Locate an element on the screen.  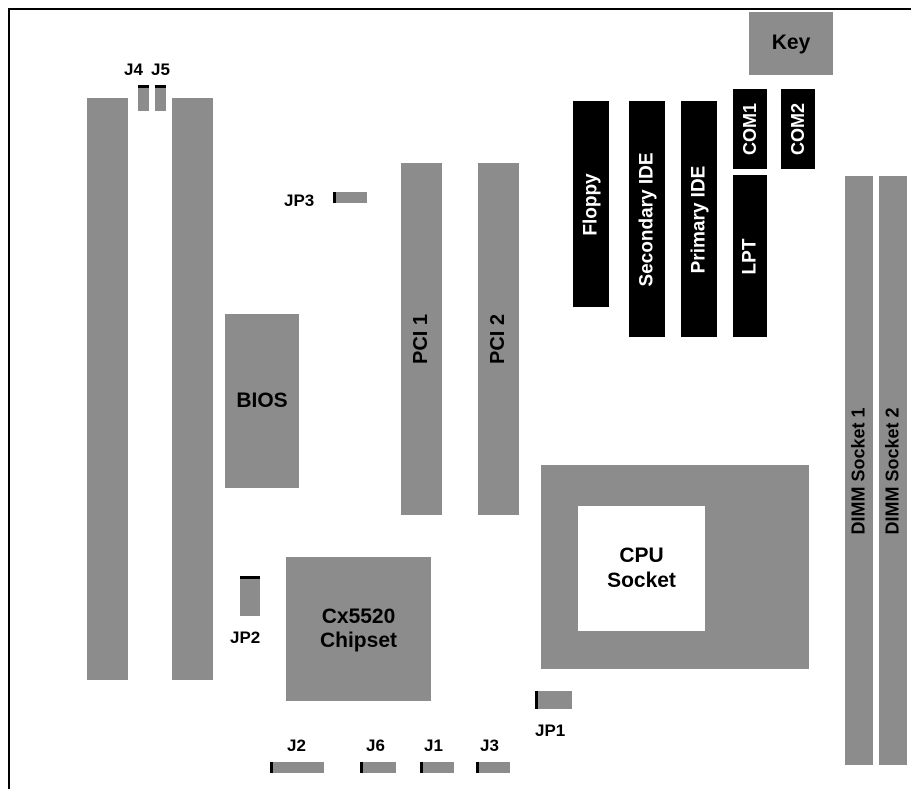
cpu-socket-inner: CPU Socket is located at coordinates (641, 568).